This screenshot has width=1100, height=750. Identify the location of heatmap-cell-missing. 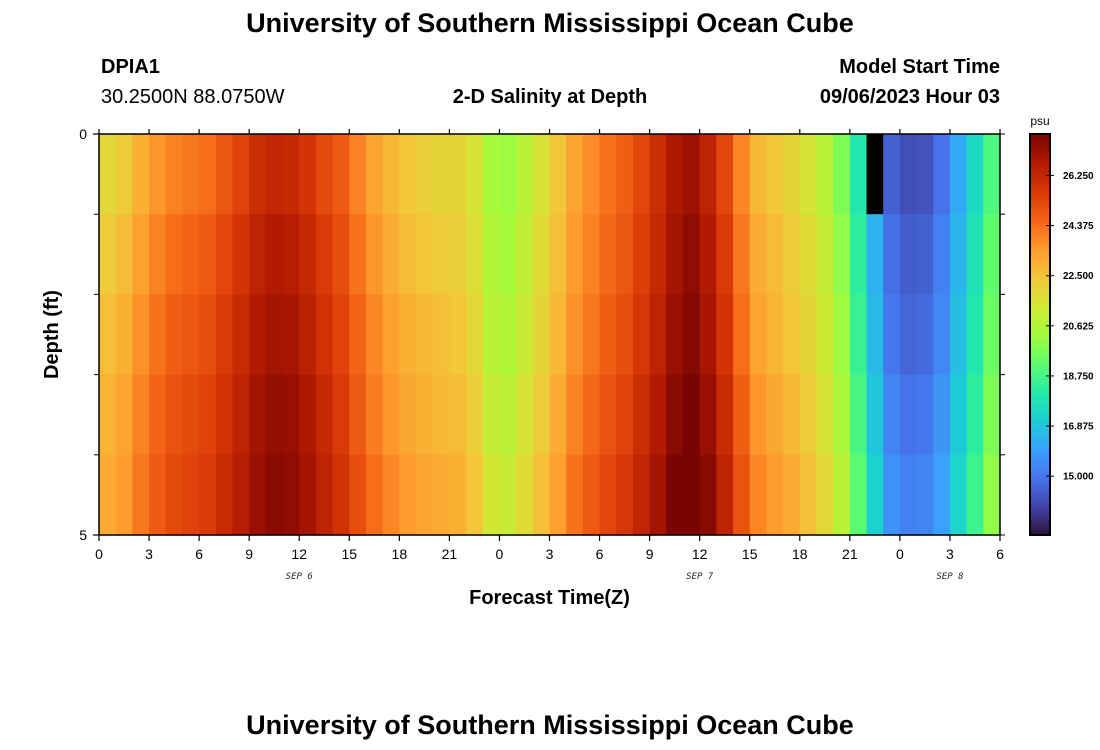
(875, 174).